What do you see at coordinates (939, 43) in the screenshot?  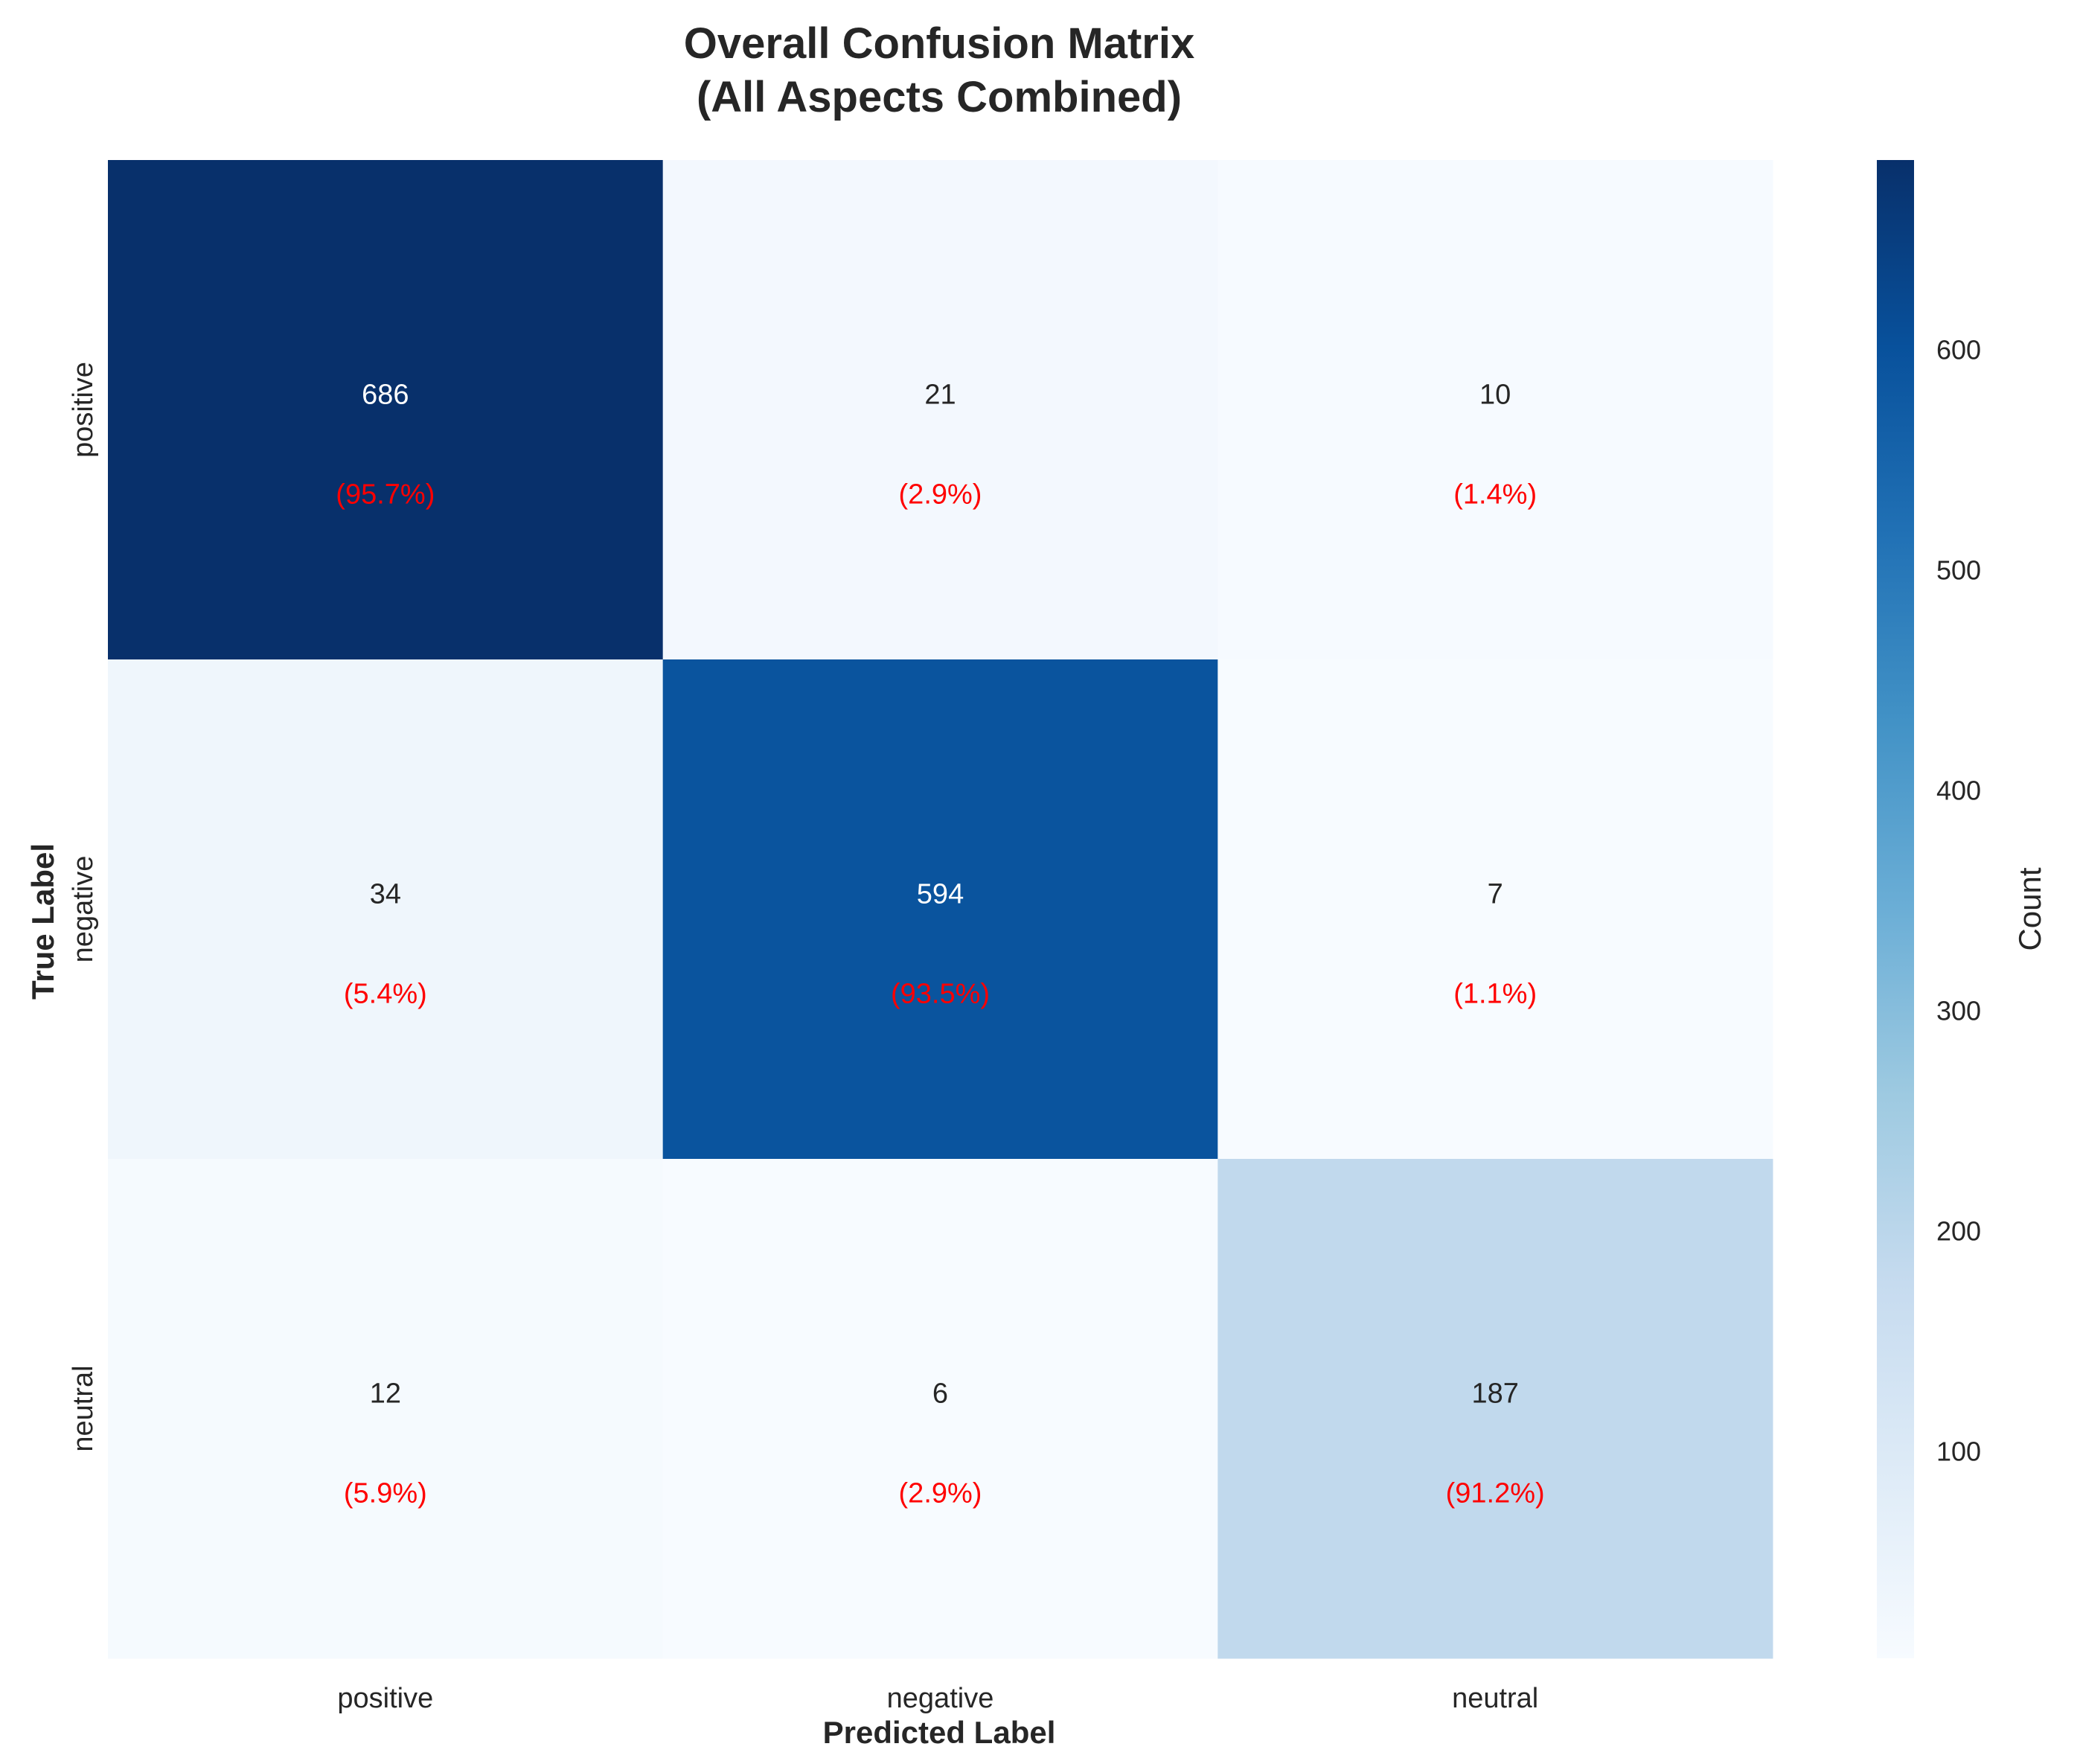 I see `chart-title-line-1: Overall Confusion Matrix` at bounding box center [939, 43].